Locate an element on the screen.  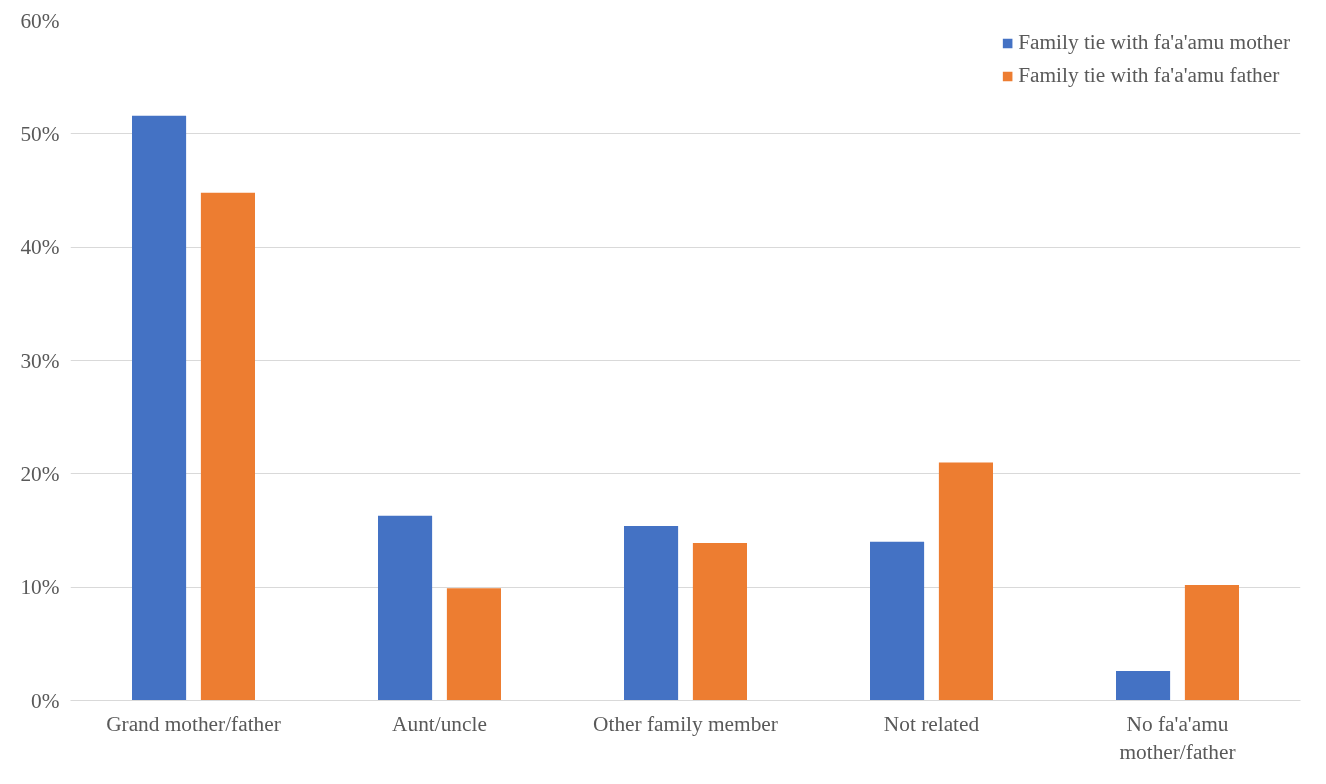
legend-label: Family tie with fa'a'amu mother is located at coordinates (1154, 42).